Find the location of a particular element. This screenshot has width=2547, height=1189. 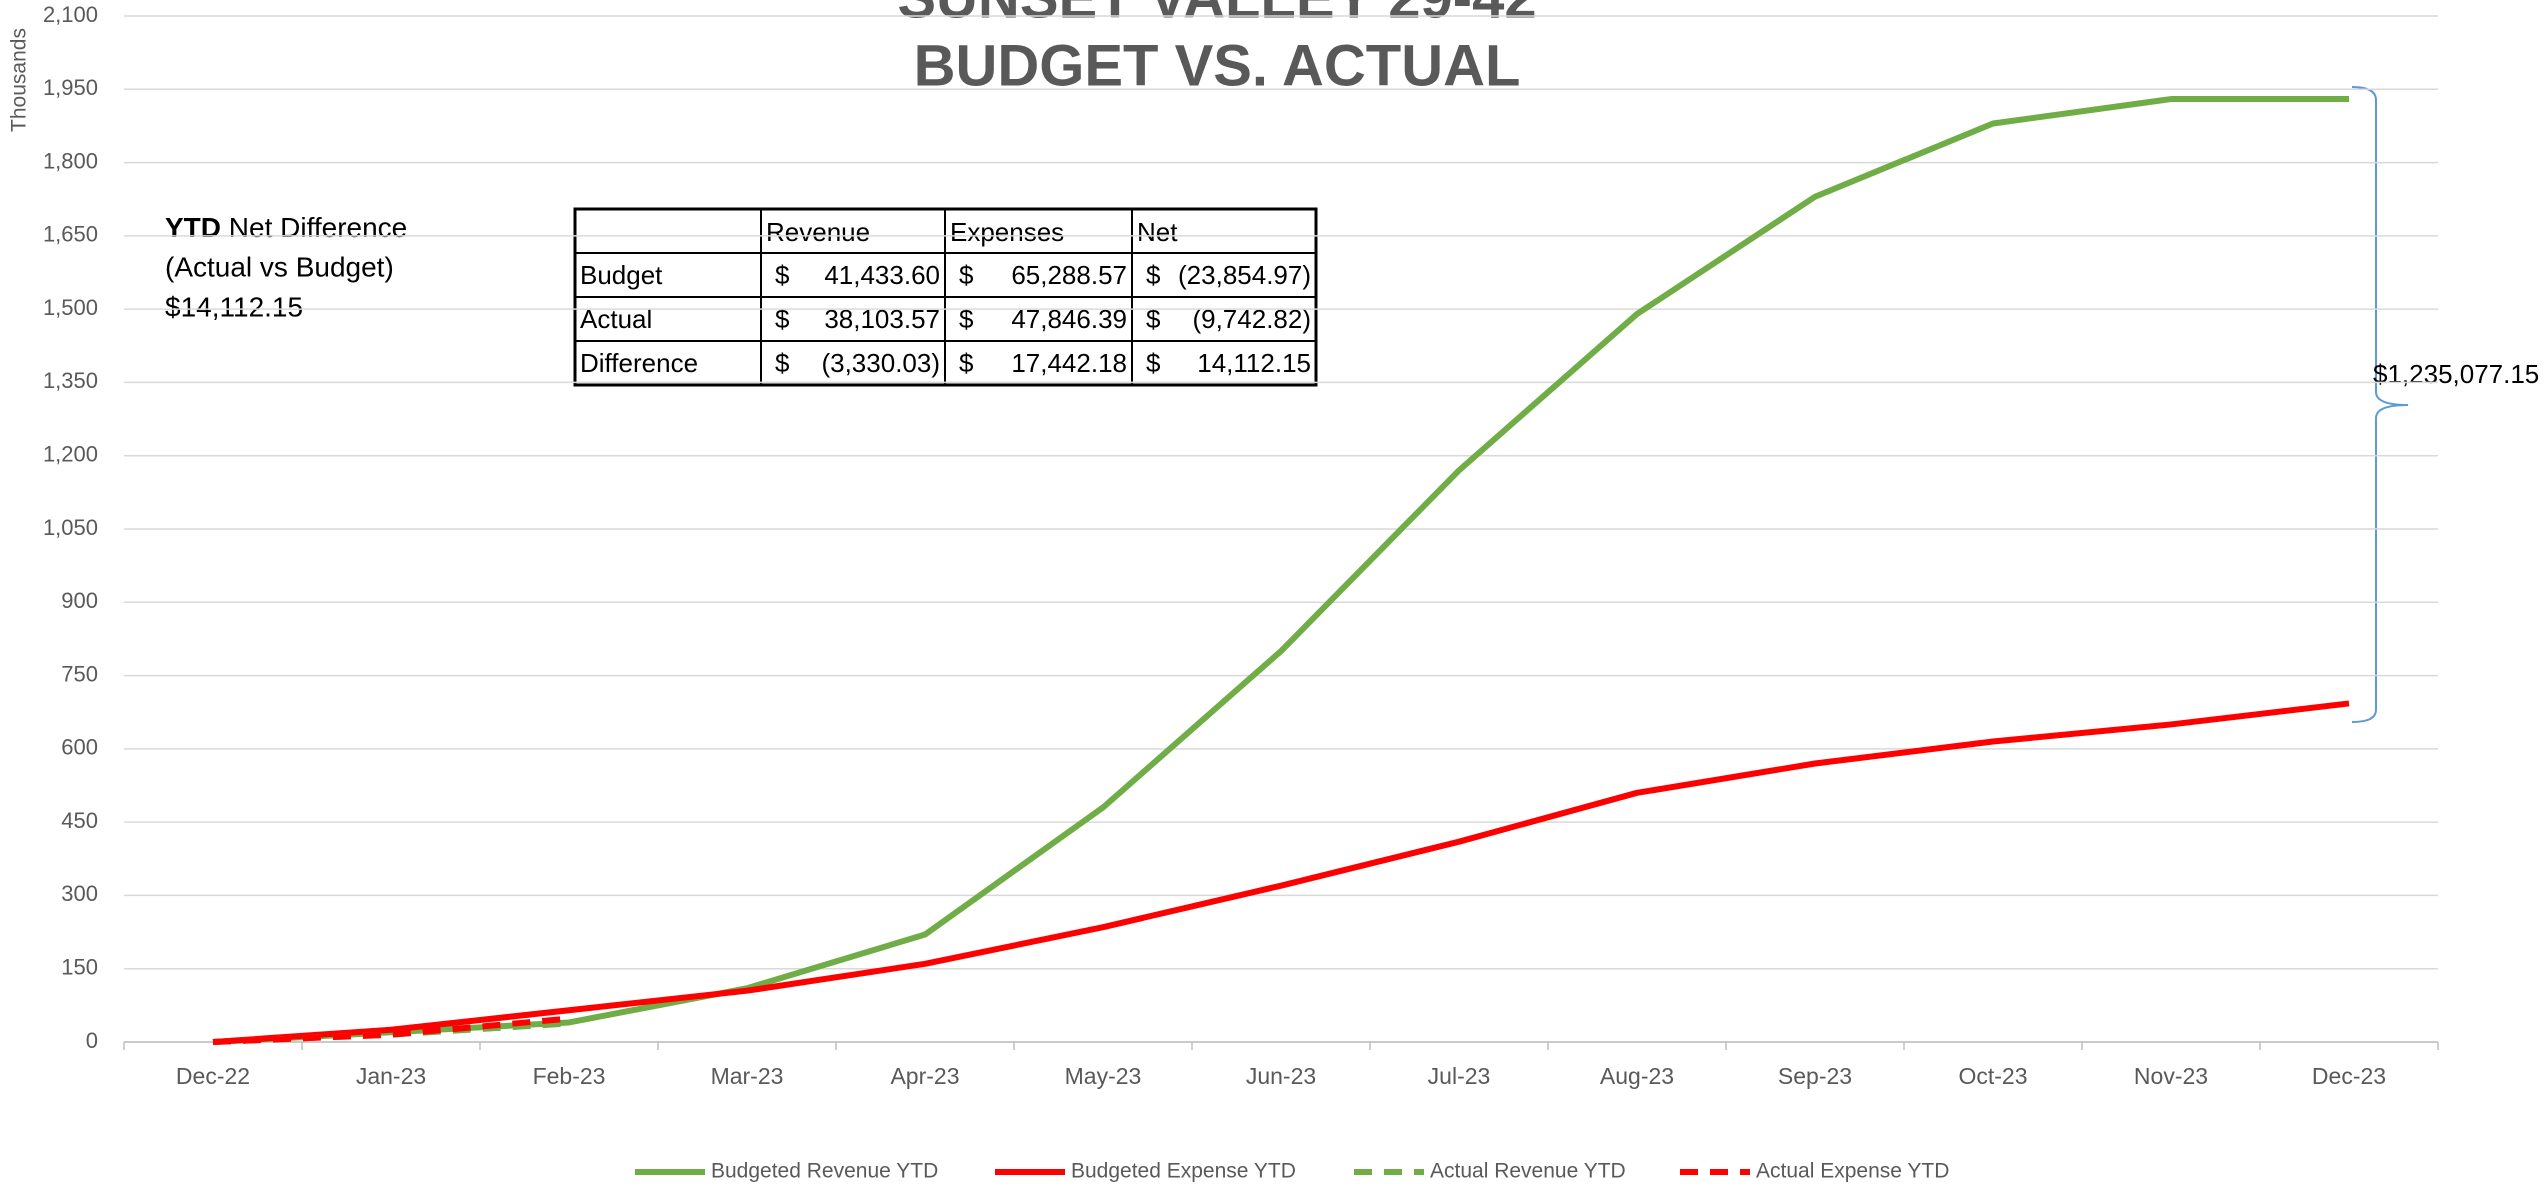

legend-label: Actual Revenue YTD is located at coordinates (1528, 1171).